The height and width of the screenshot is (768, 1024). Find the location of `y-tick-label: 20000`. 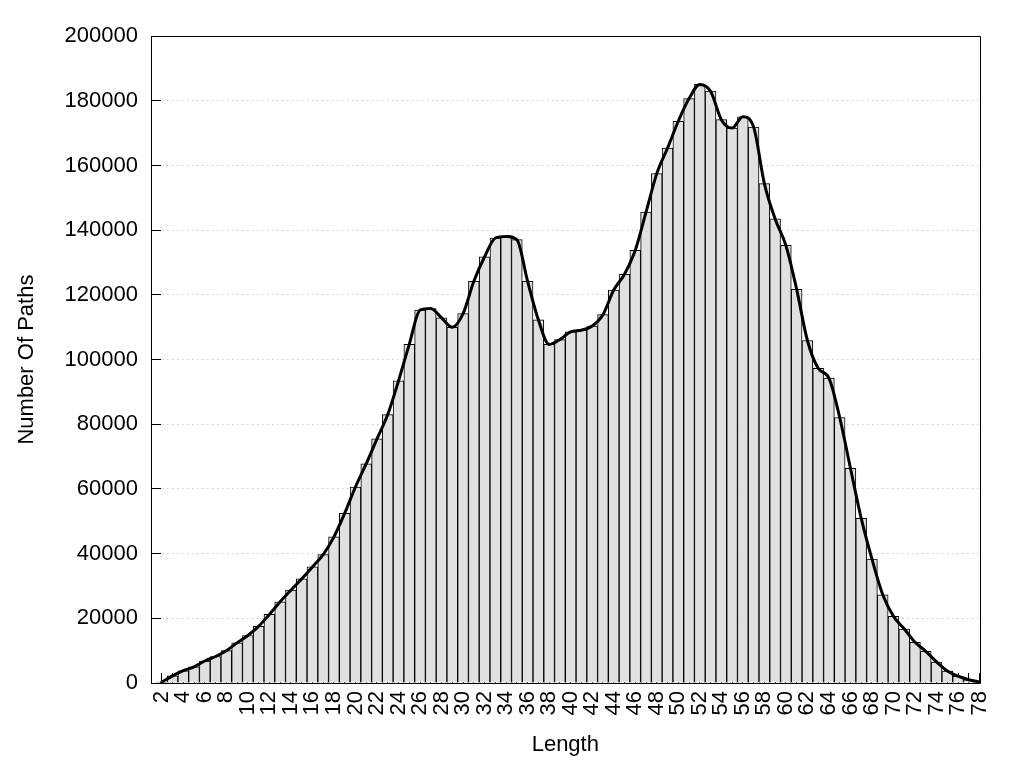

y-tick-label: 20000 is located at coordinates (107, 617).